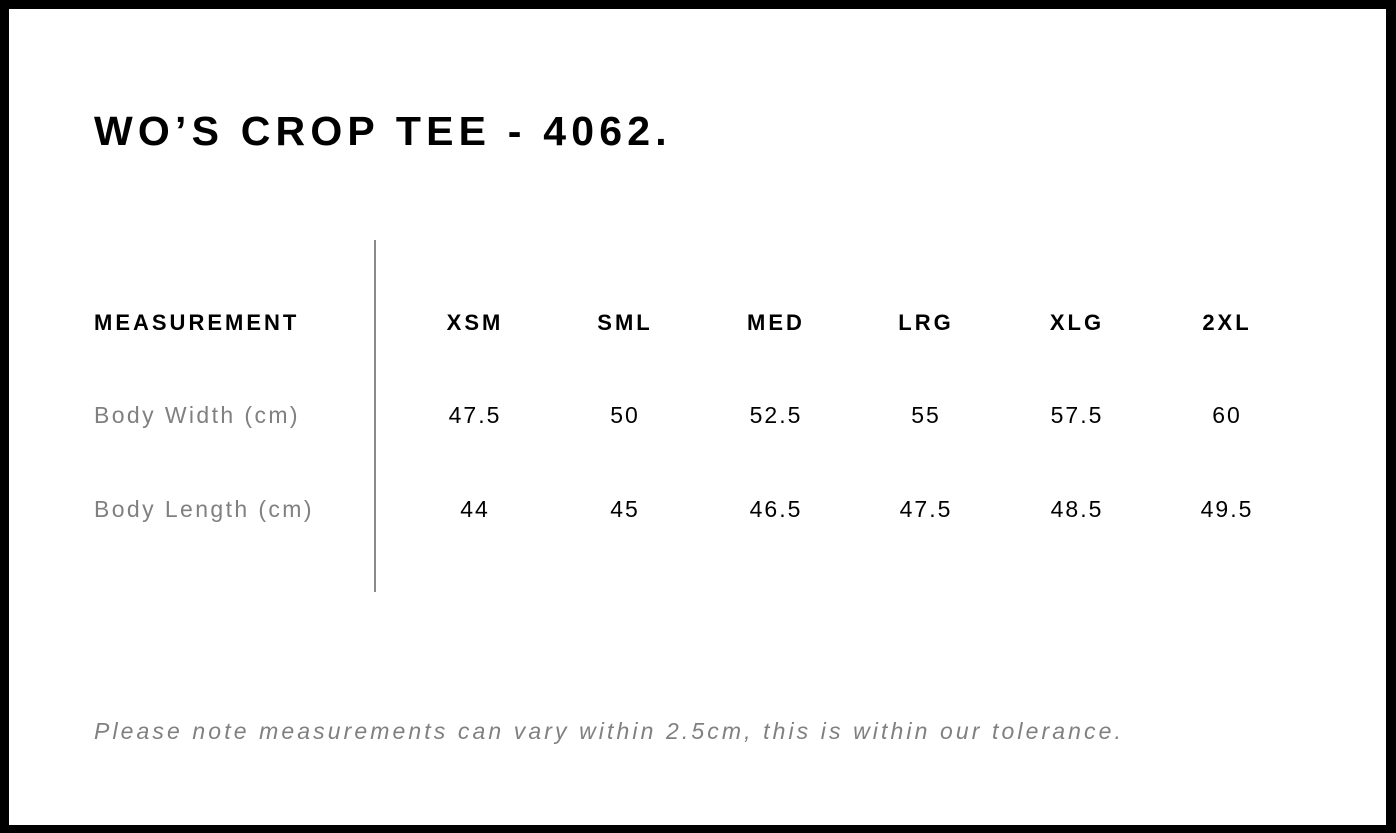 This screenshot has width=1396, height=833. Describe the element at coordinates (197, 415) in the screenshot. I see `row-label: Body Width (cm)` at that location.